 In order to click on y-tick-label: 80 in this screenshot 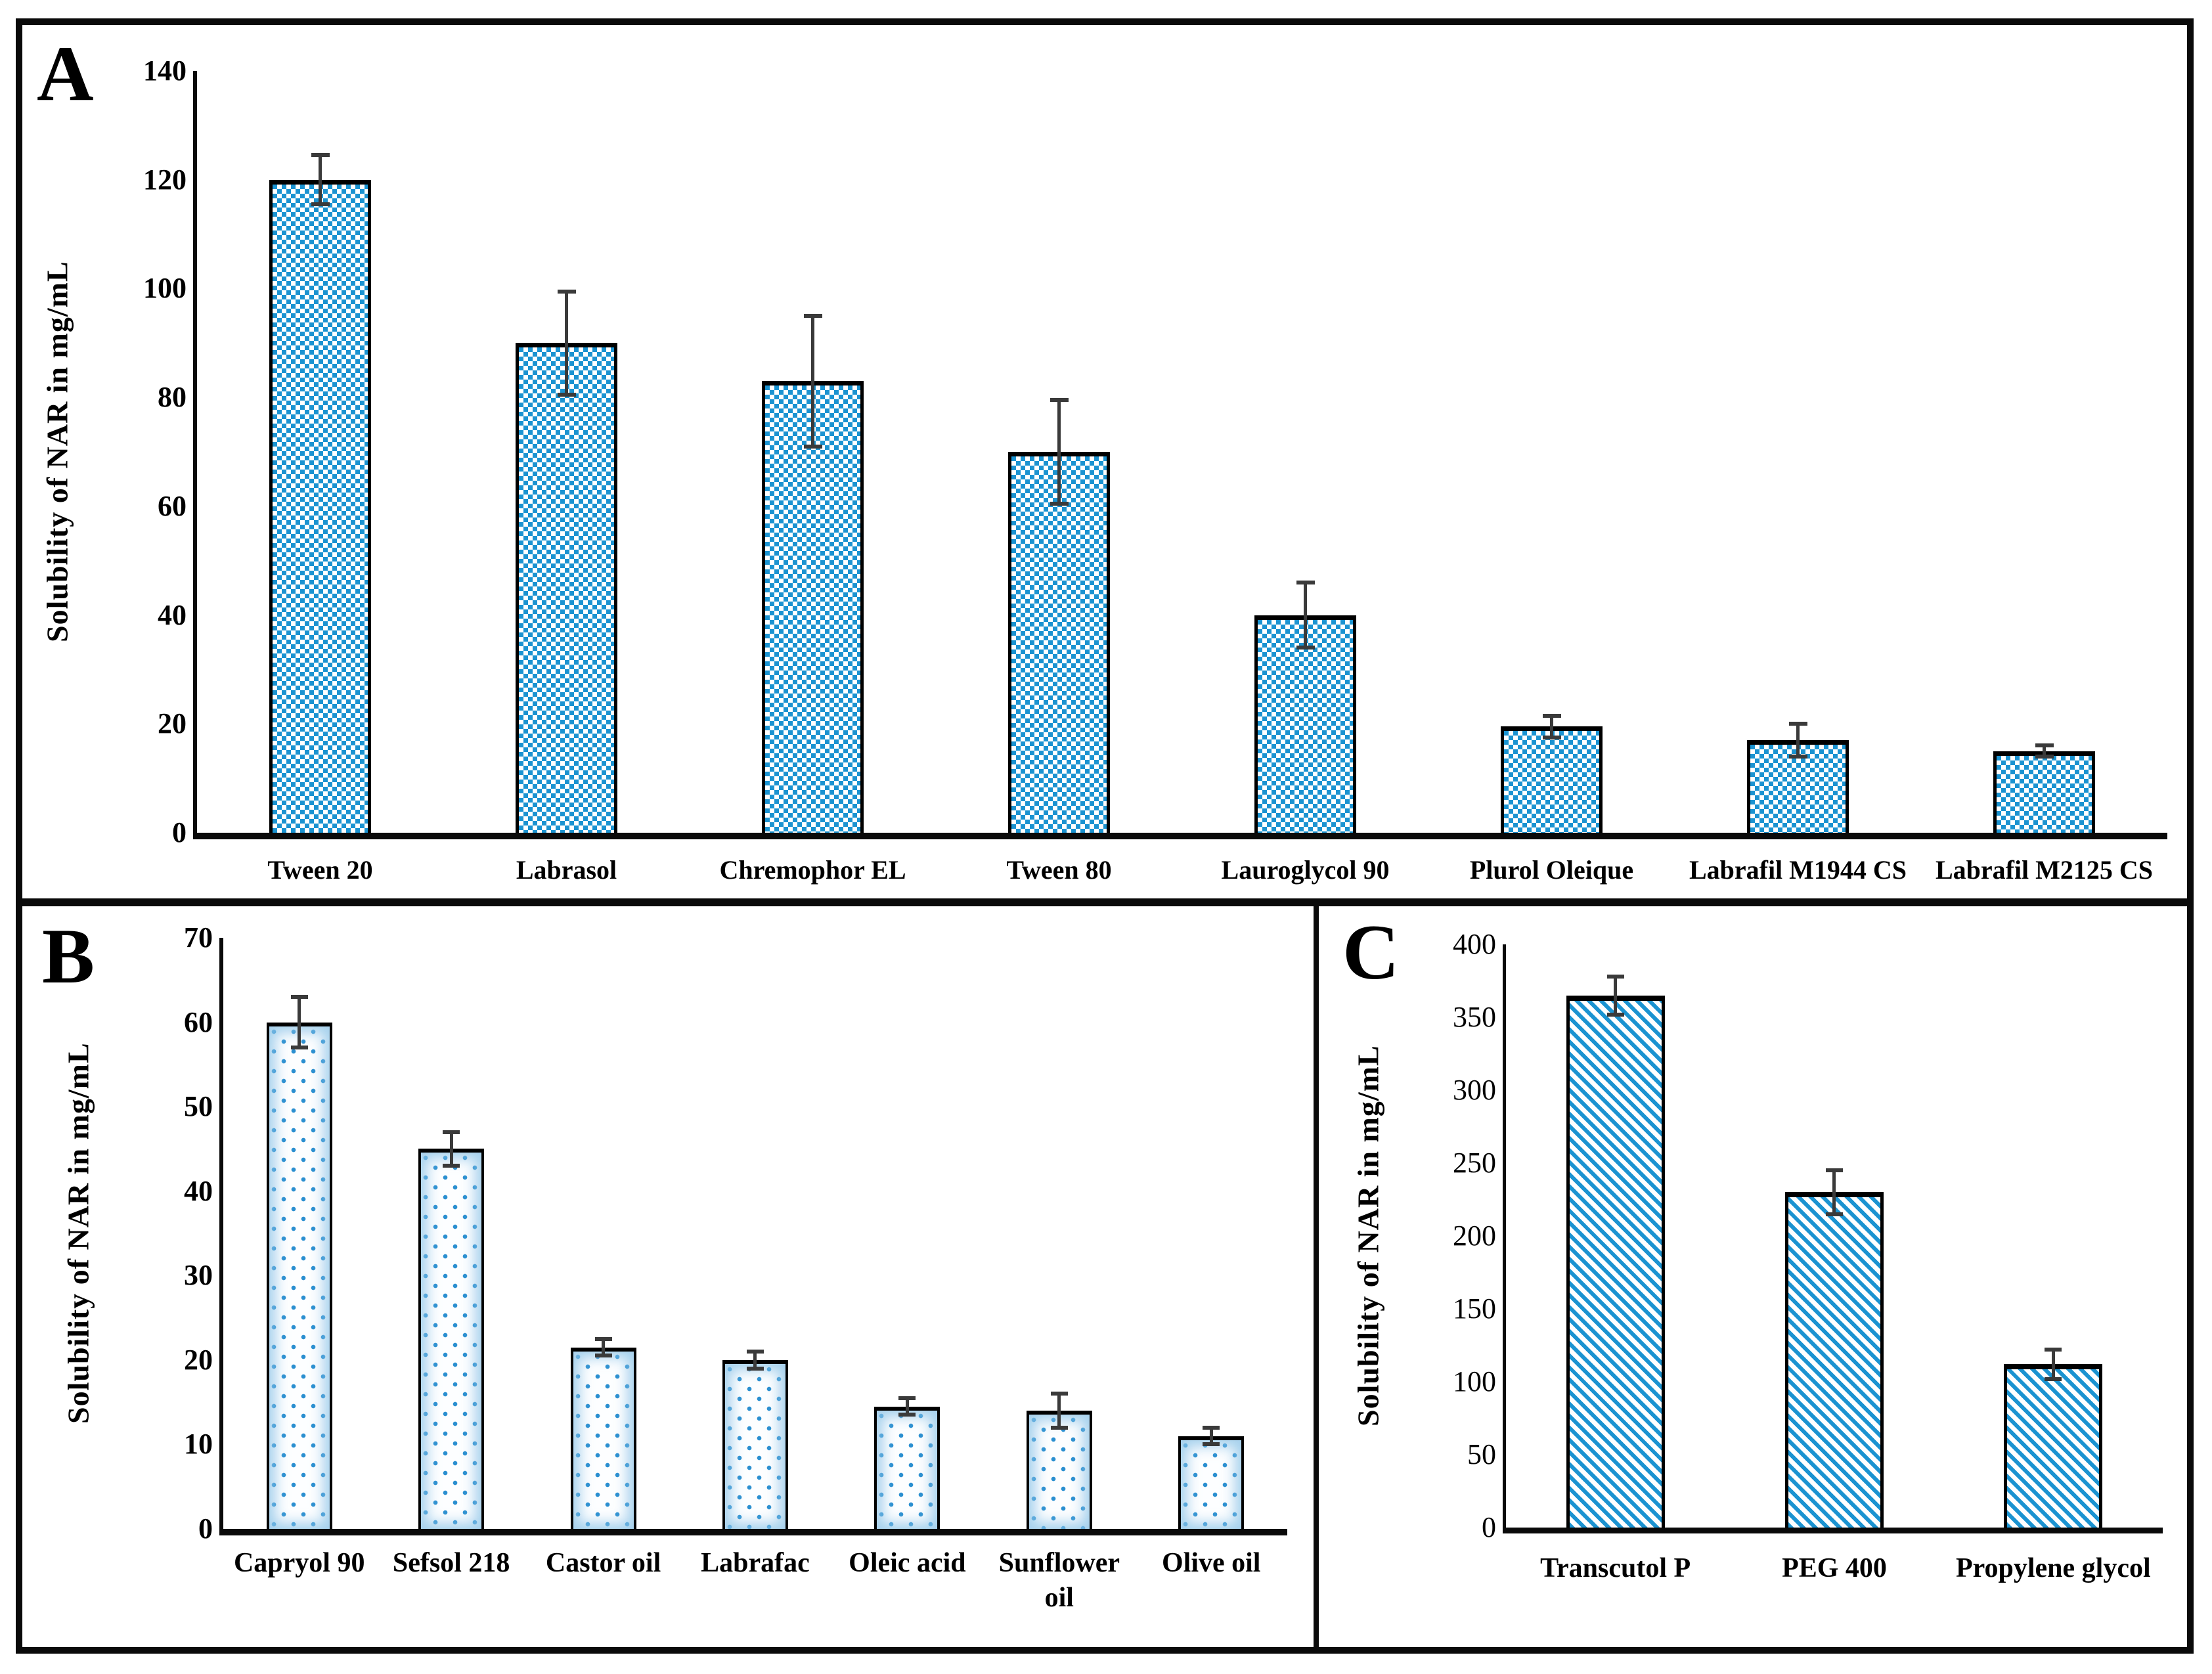, I will do `click(172, 397)`.